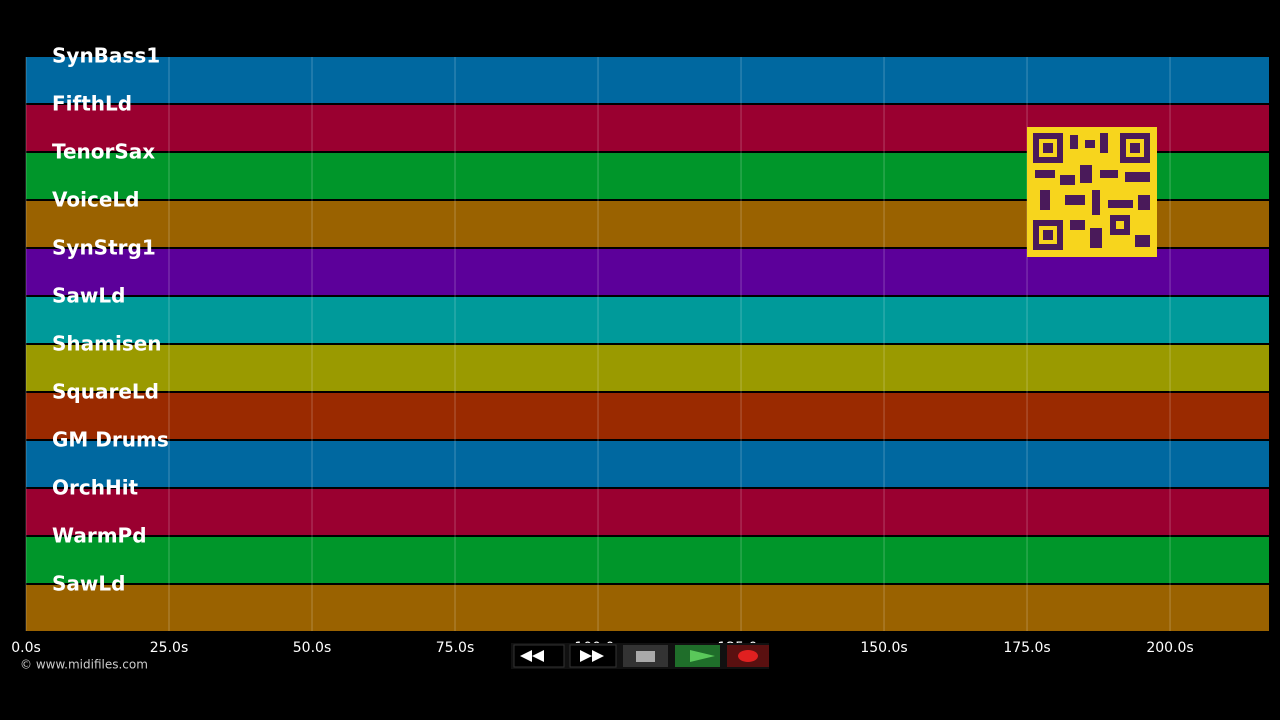 The width and height of the screenshot is (1280, 720). What do you see at coordinates (92, 104) in the screenshot?
I see `track-label: FifthLd` at bounding box center [92, 104].